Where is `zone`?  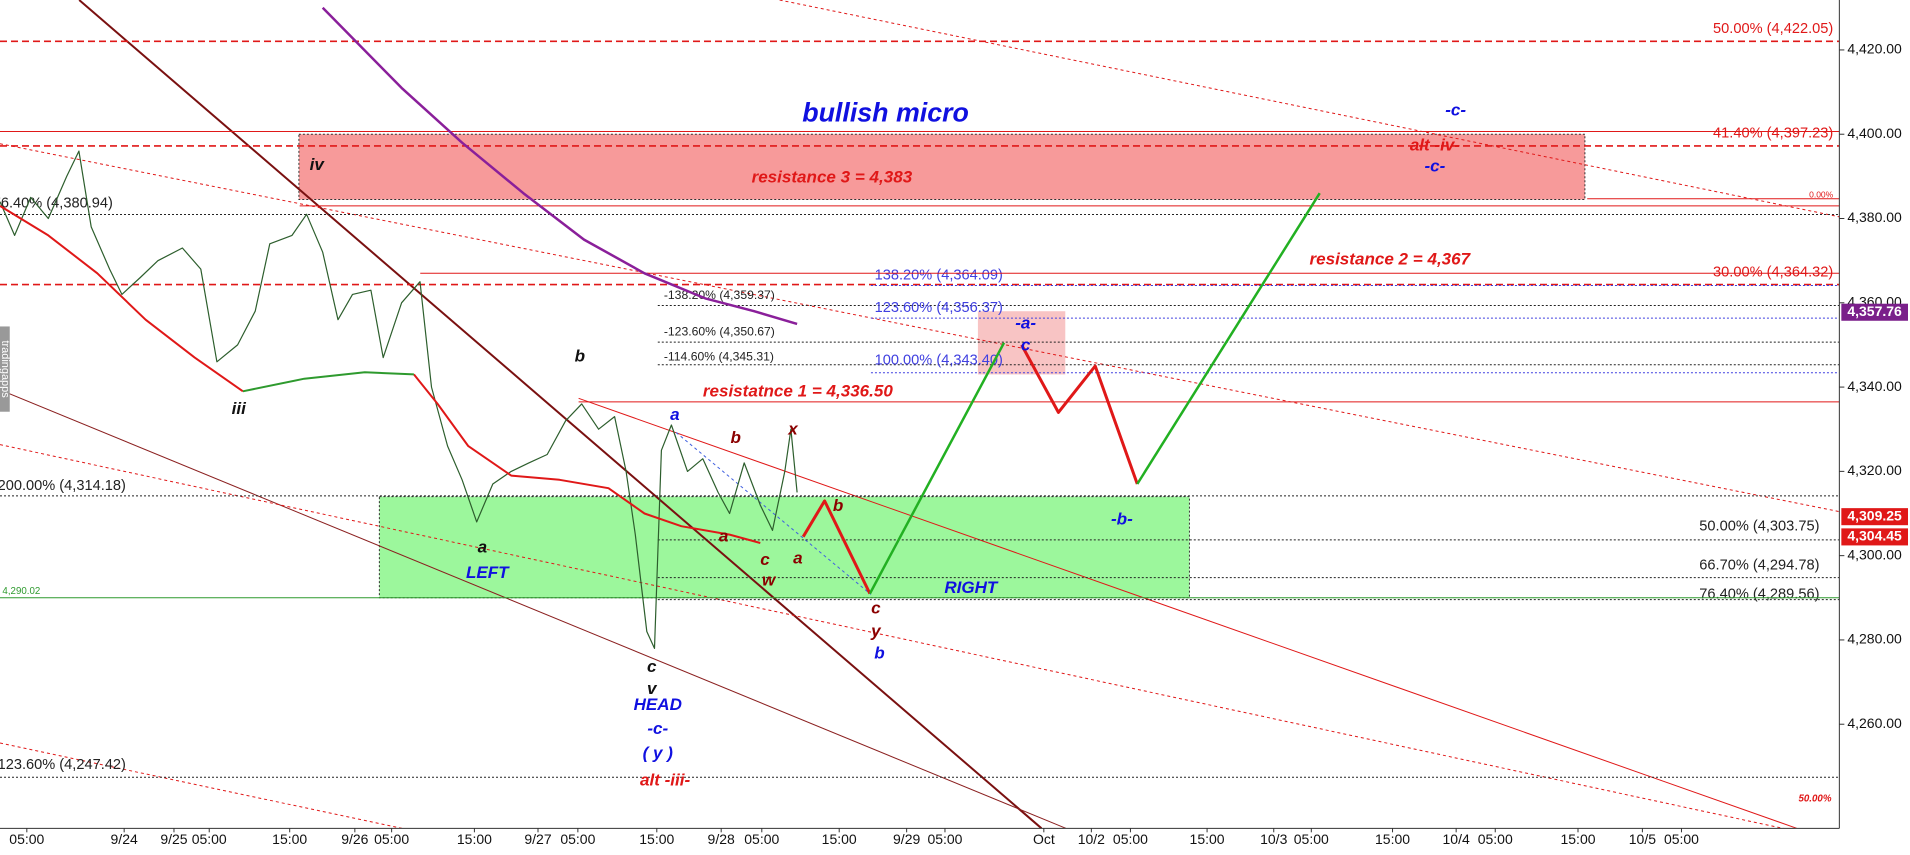 zone is located at coordinates (784, 547).